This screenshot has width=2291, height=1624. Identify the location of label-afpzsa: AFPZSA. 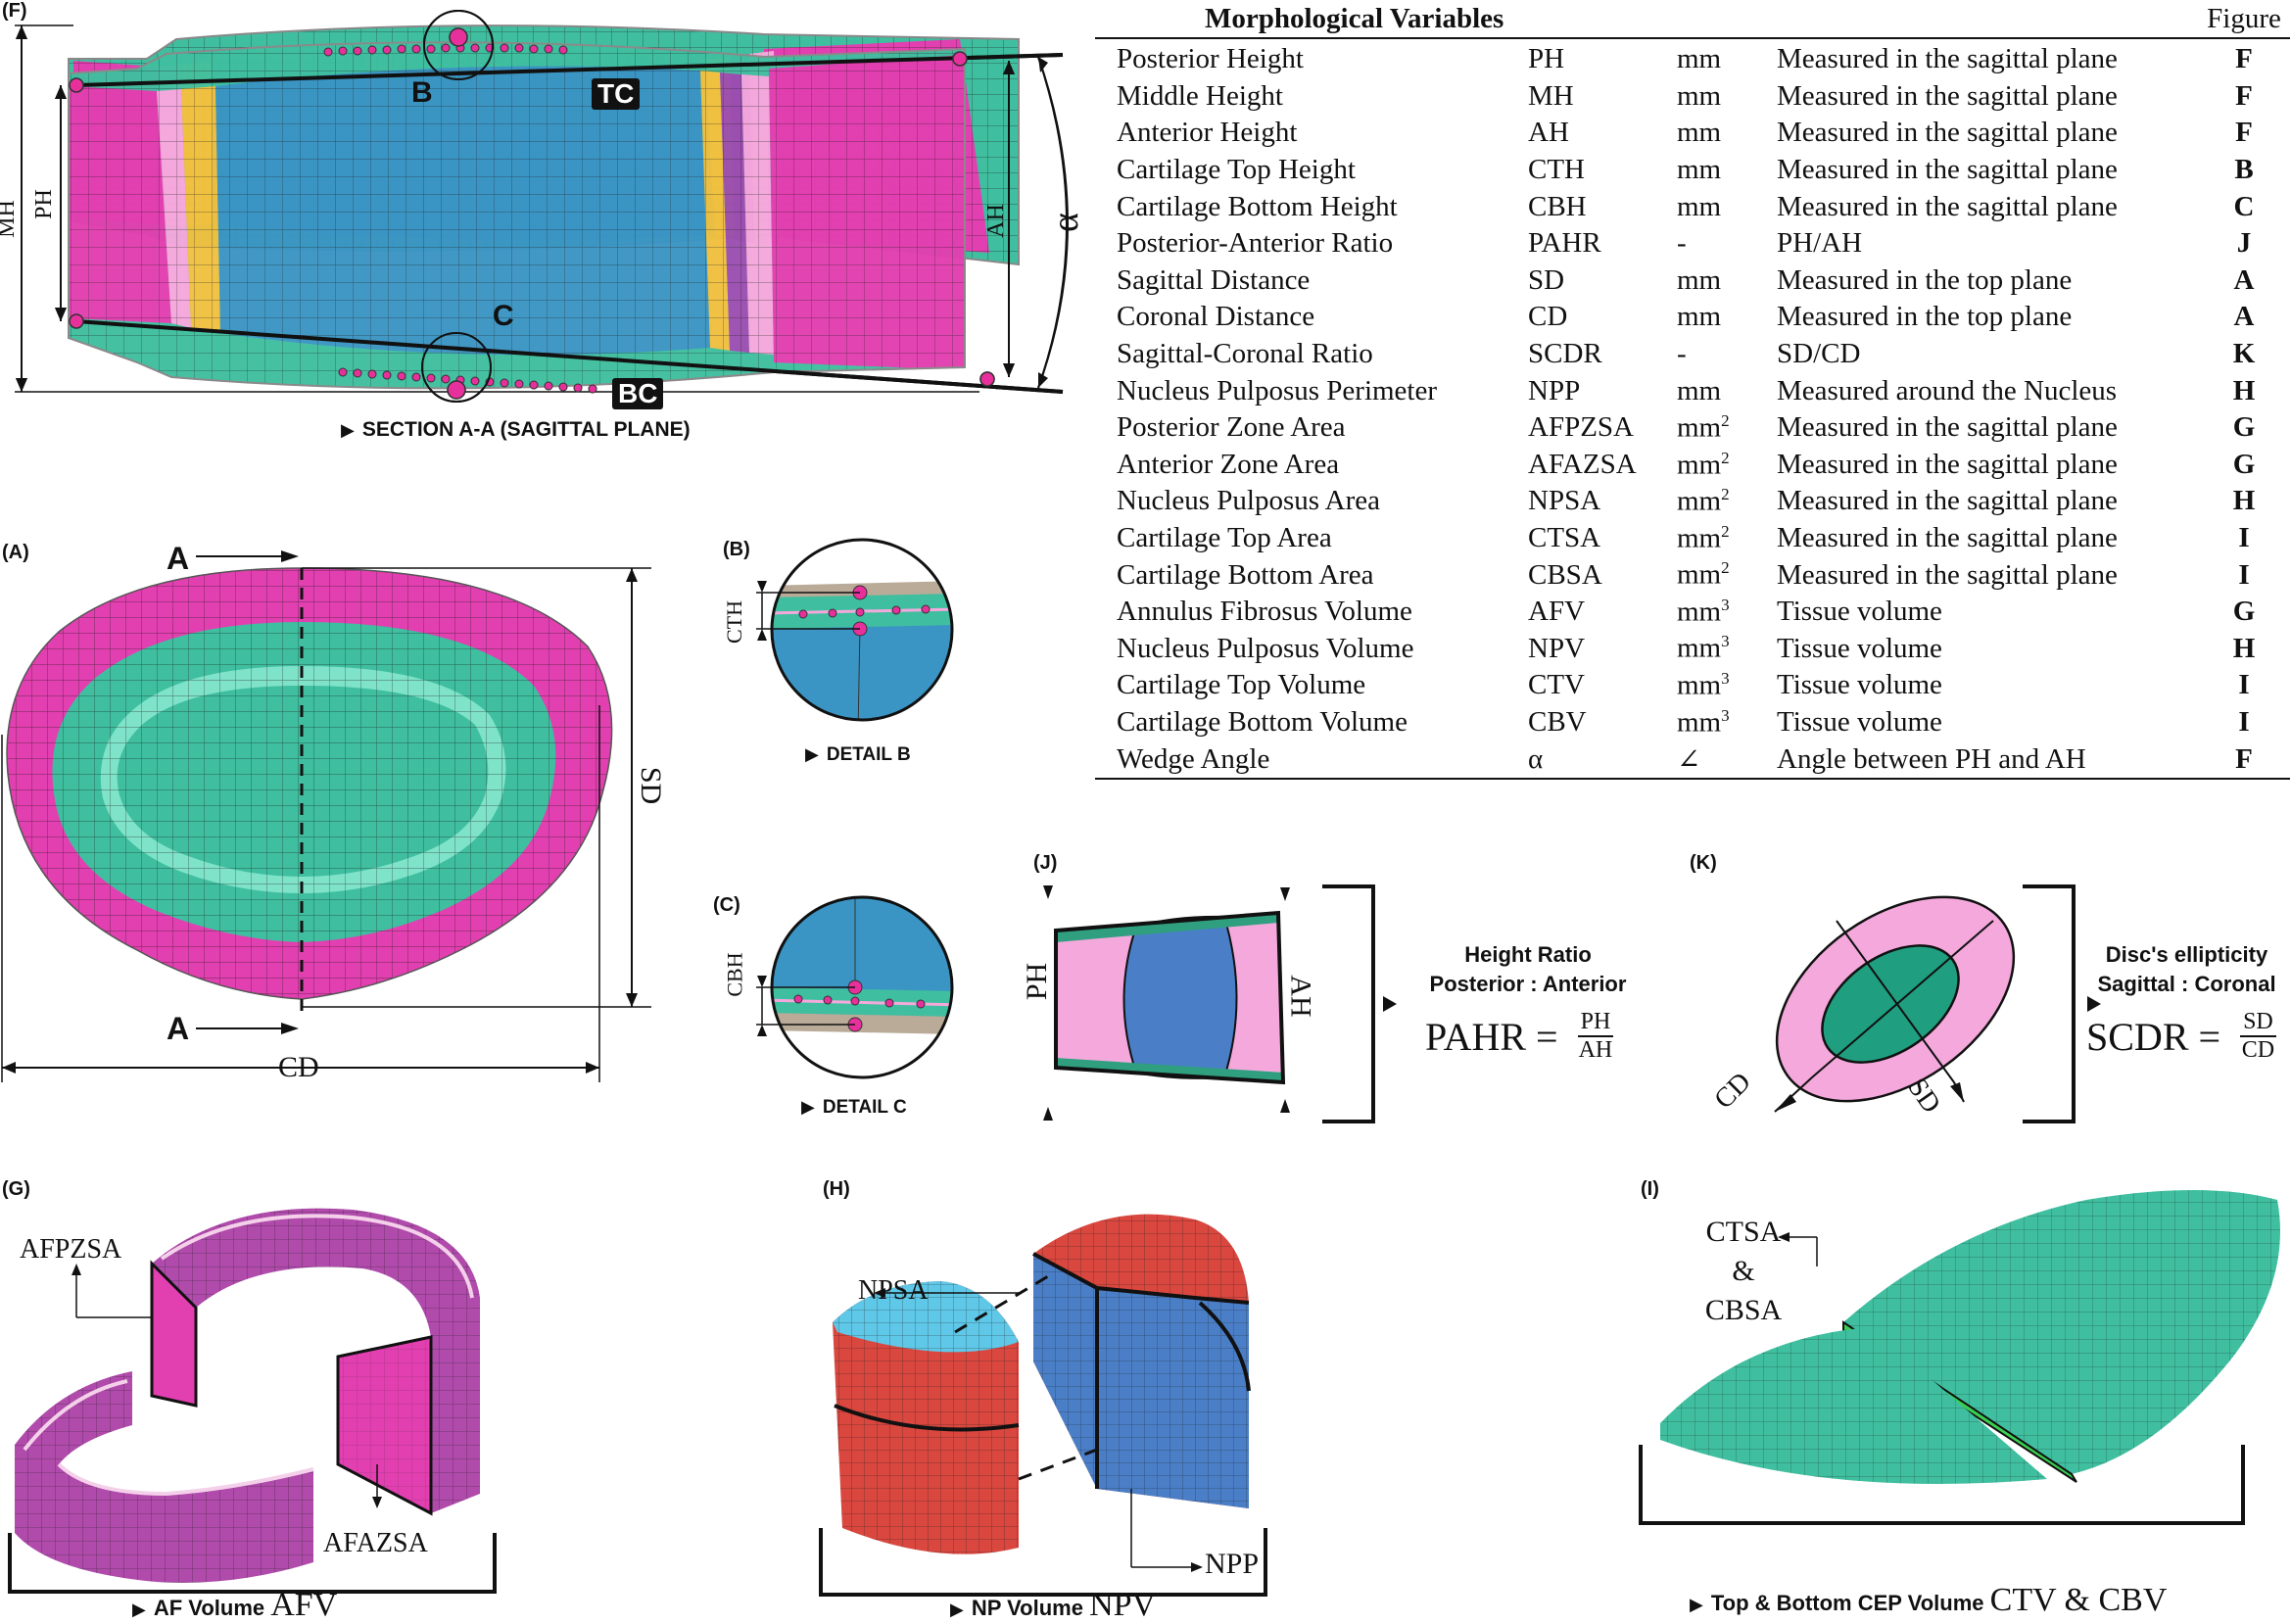
(71, 1249).